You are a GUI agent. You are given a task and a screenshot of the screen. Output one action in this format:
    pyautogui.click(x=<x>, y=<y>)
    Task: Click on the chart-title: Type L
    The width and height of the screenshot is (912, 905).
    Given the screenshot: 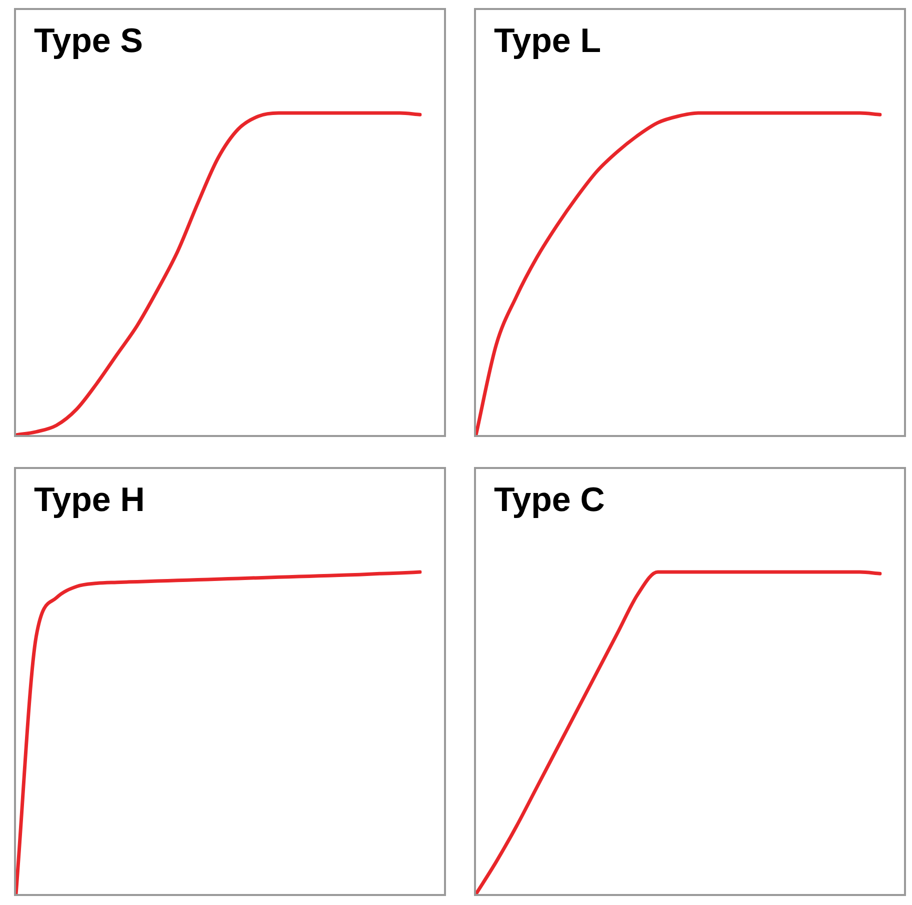 What is the action you would take?
    pyautogui.click(x=548, y=41)
    